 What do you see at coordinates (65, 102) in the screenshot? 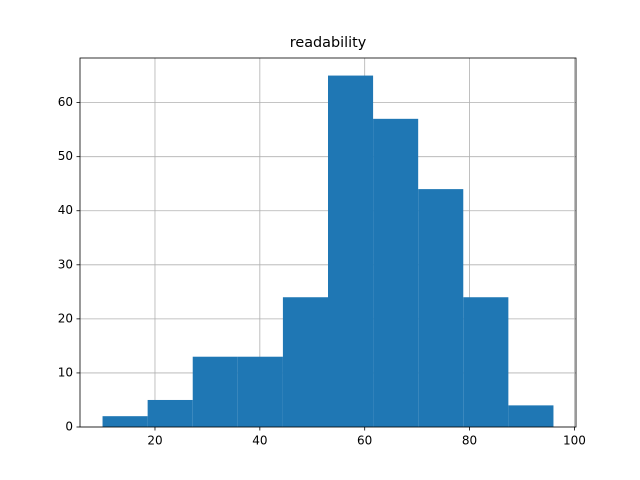
I see `y-tick-label: 60` at bounding box center [65, 102].